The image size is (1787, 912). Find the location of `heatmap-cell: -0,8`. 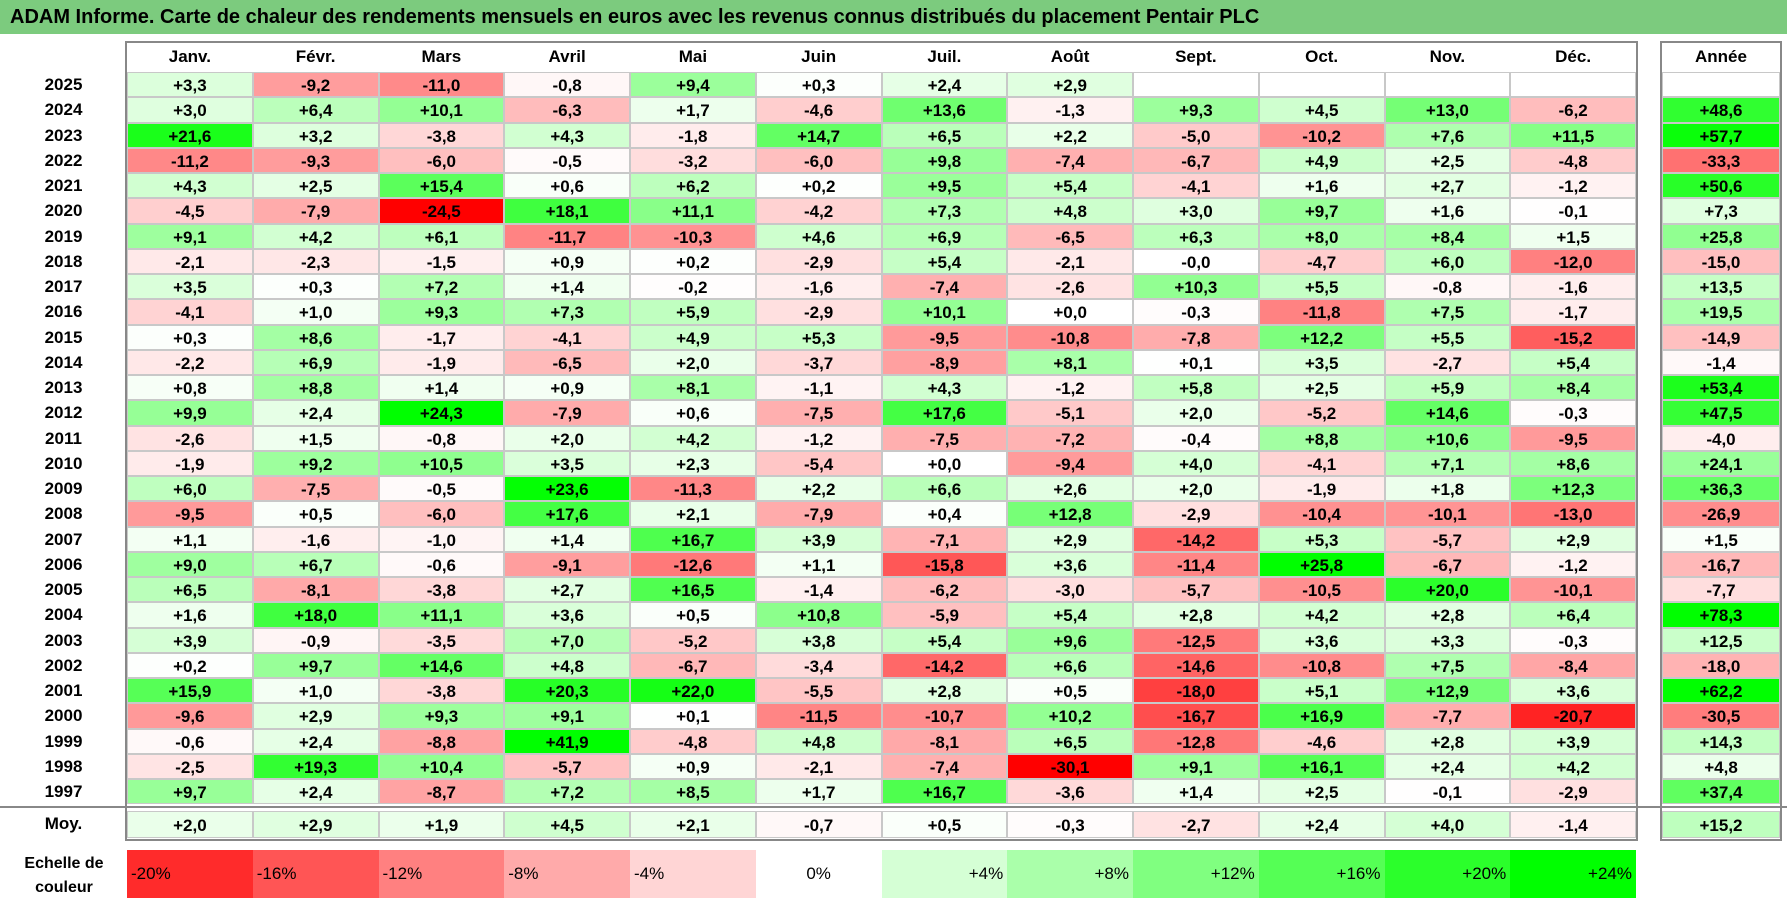

heatmap-cell: -0,8 is located at coordinates (441, 438).